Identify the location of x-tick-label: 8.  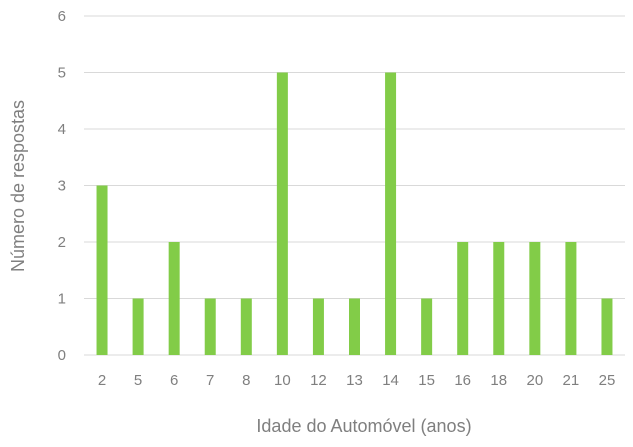
(246, 380).